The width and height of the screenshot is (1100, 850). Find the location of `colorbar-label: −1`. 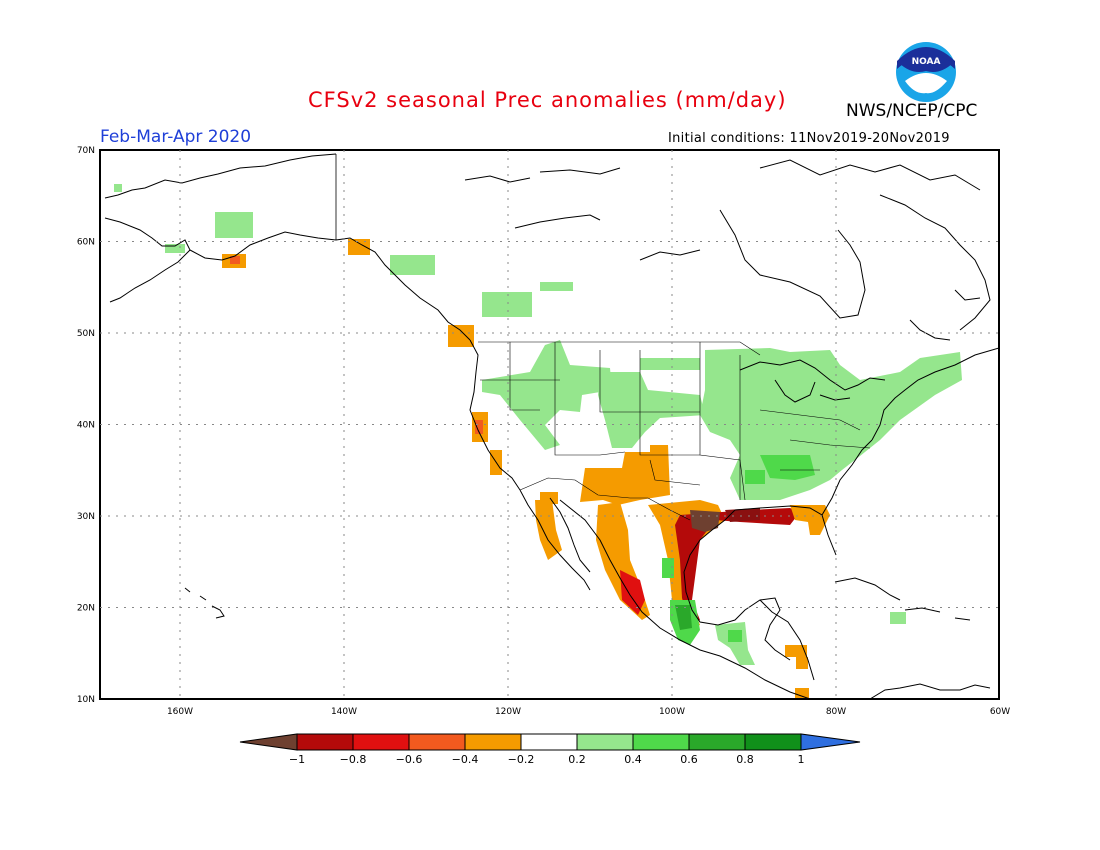

colorbar-label: −1 is located at coordinates (297, 759).